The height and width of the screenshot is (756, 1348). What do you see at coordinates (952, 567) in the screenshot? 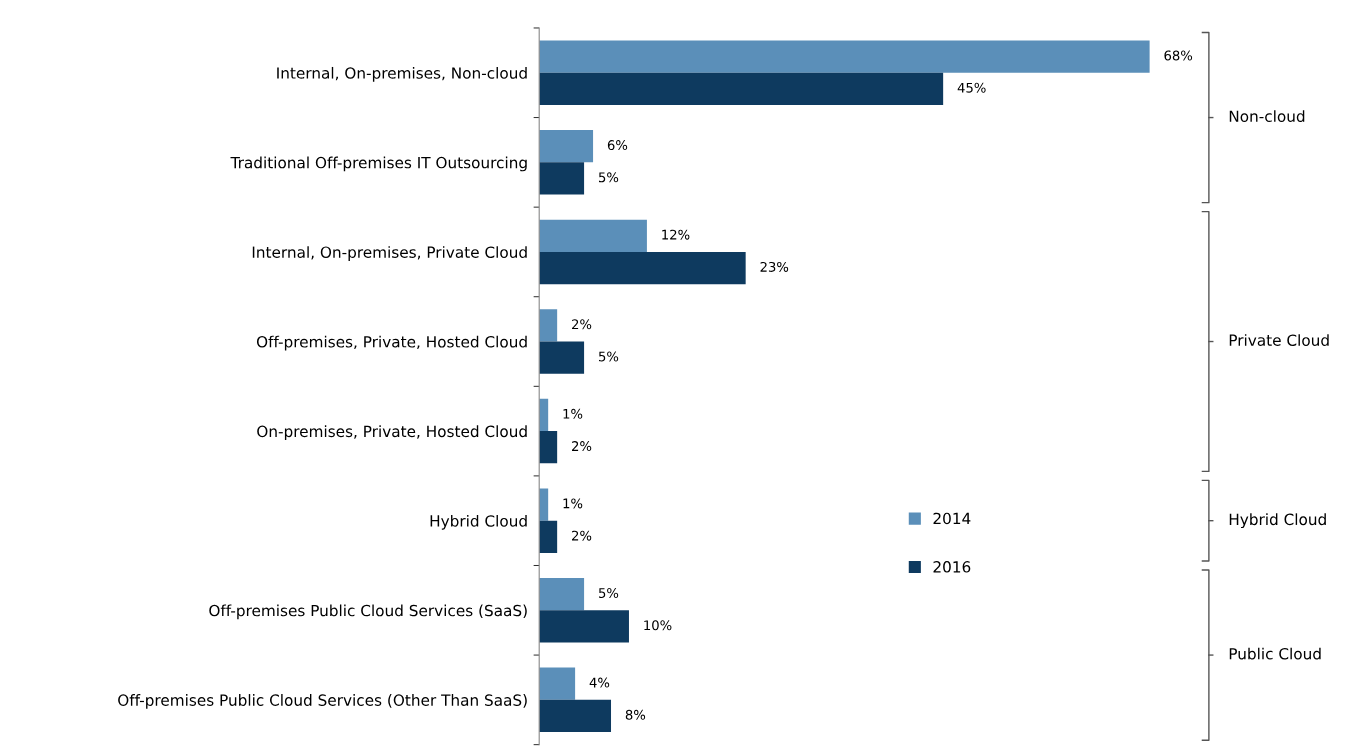
I see `legend-label: 2016` at bounding box center [952, 567].